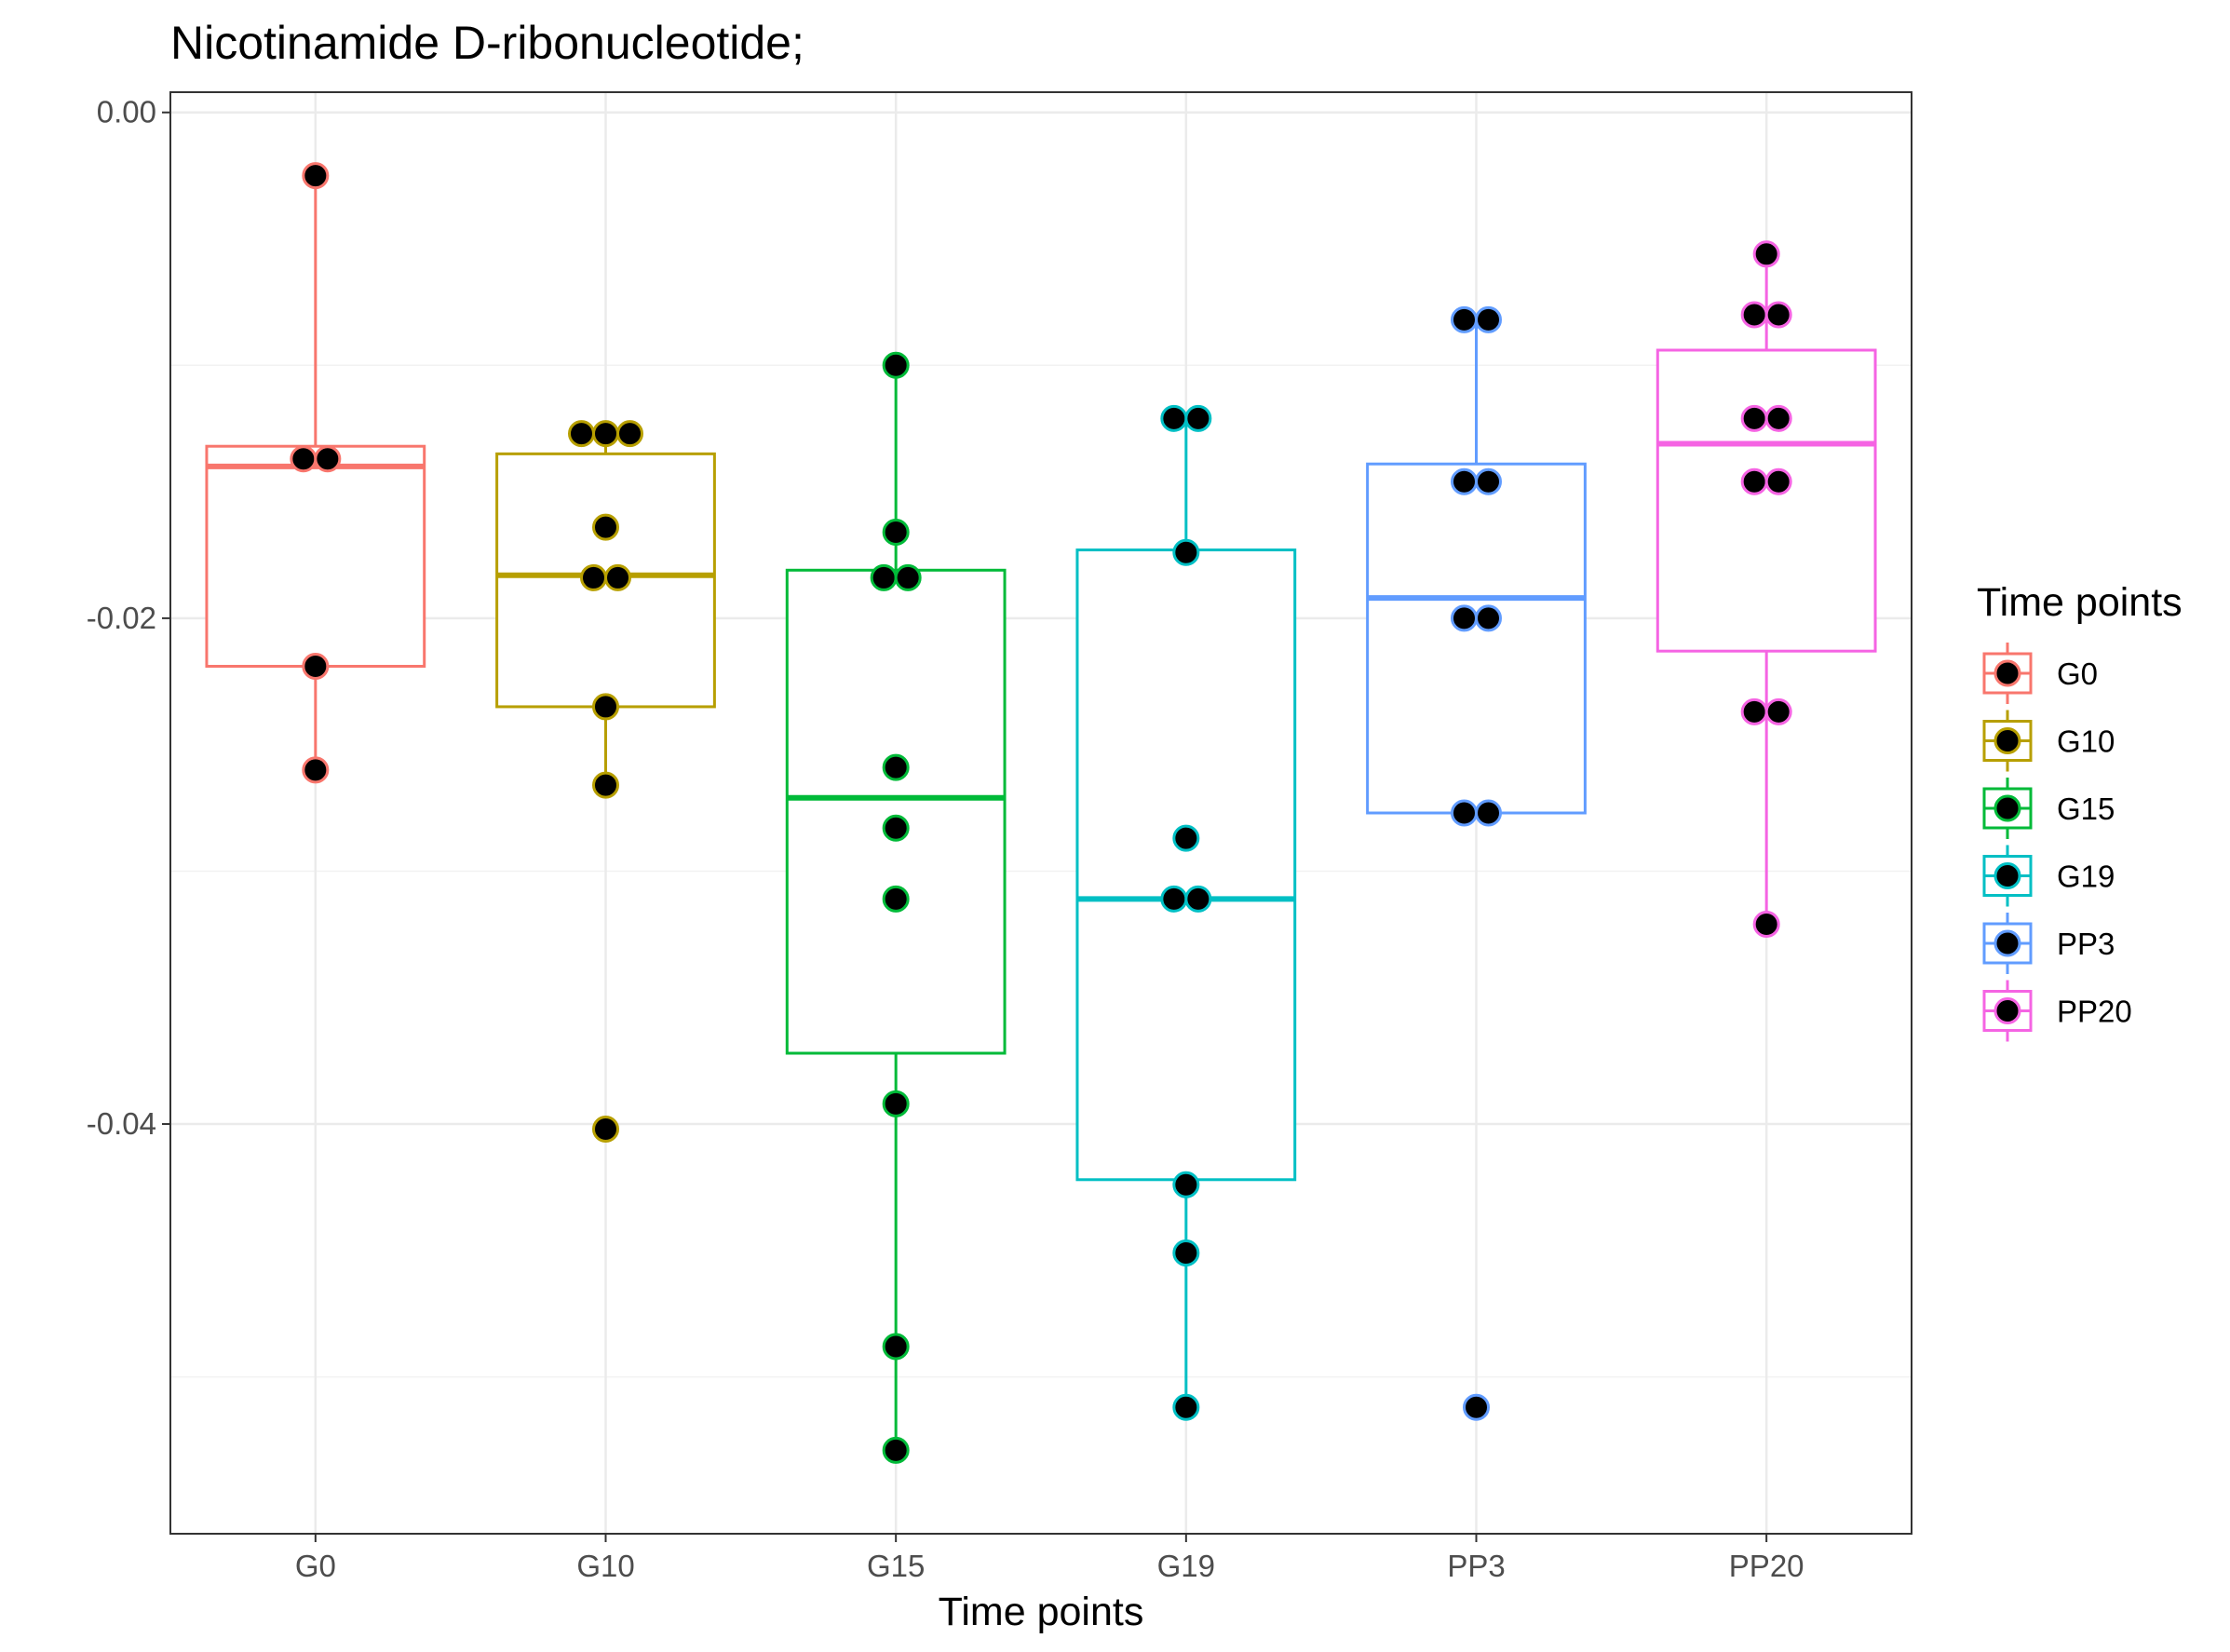 Image resolution: width=2230 pixels, height=1652 pixels. What do you see at coordinates (1186, 1566) in the screenshot?
I see `x-tick-label: G19` at bounding box center [1186, 1566].